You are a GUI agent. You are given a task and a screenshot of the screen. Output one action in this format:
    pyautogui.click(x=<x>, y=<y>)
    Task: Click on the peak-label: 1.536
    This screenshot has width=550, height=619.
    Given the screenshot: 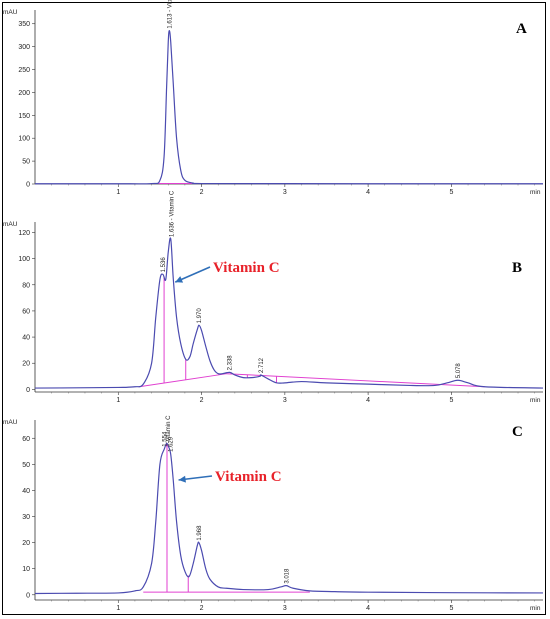 What is the action you would take?
    pyautogui.click(x=164, y=265)
    